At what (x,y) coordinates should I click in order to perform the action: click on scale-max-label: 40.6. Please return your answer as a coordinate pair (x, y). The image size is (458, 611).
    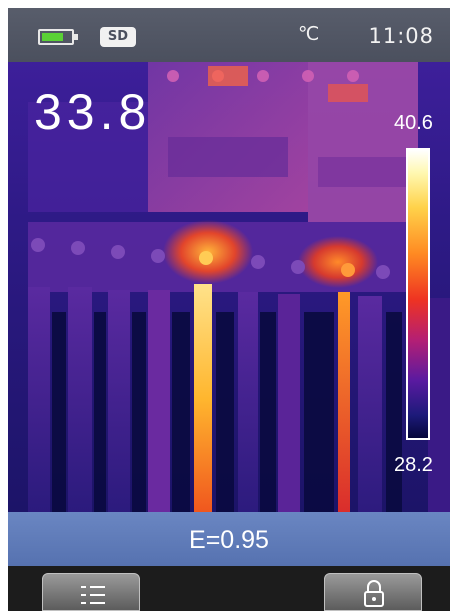
    Looking at the image, I should click on (413, 123).